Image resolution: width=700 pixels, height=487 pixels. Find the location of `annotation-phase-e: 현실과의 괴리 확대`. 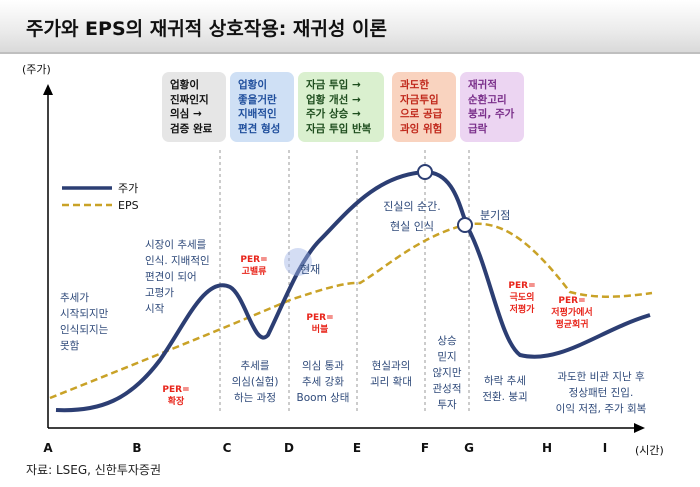

annotation-phase-e: 현실과의 괴리 확대 is located at coordinates (391, 374).